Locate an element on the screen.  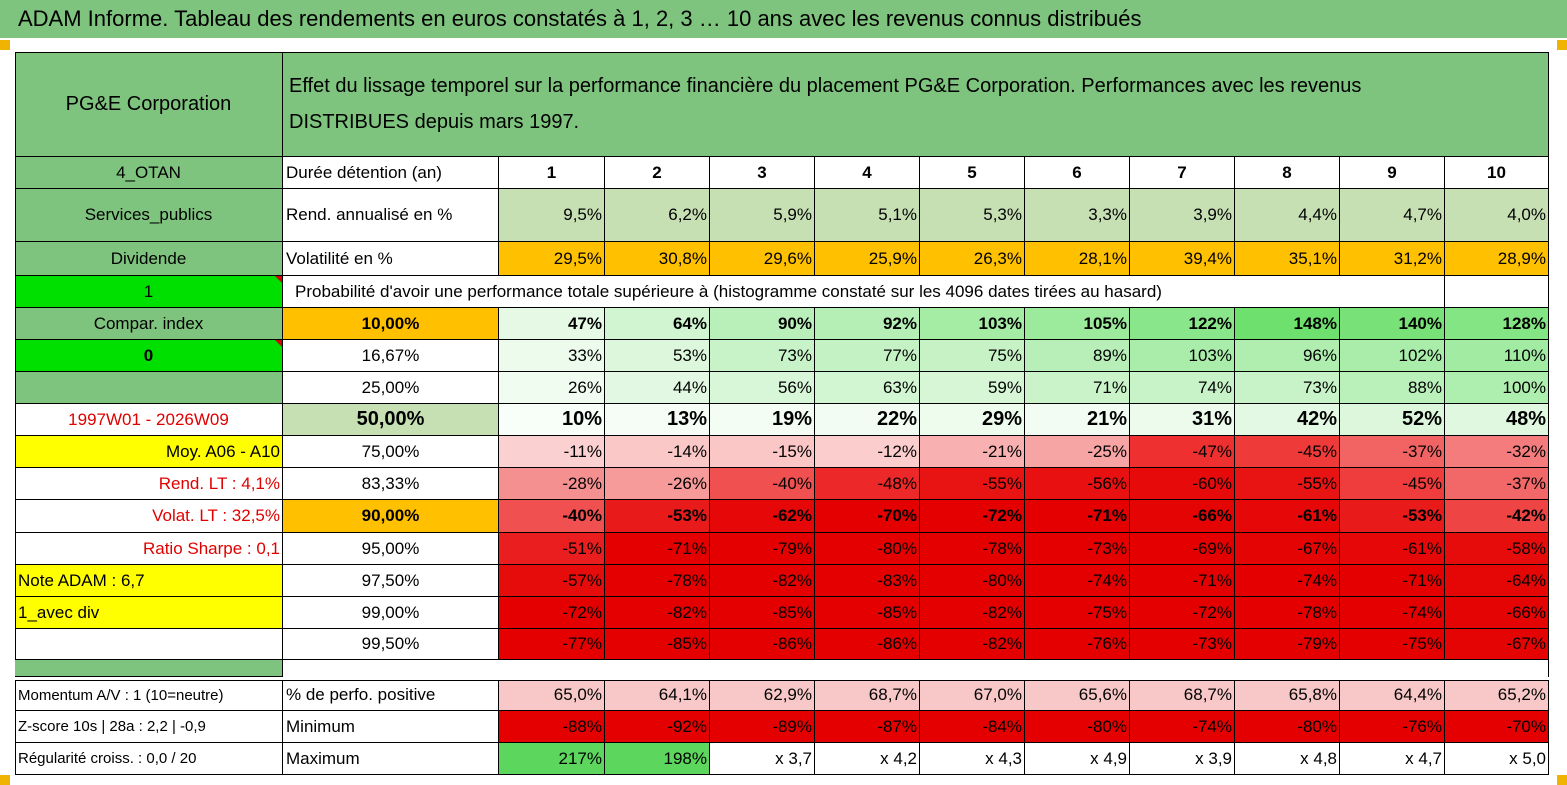
probability-value: -86% is located at coordinates (867, 644).